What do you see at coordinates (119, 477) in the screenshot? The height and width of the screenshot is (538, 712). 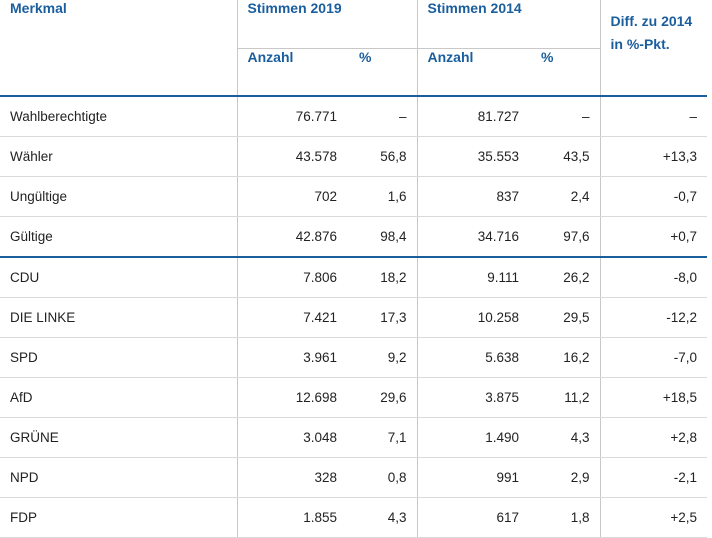 I see `cell-merkmal: NPD` at bounding box center [119, 477].